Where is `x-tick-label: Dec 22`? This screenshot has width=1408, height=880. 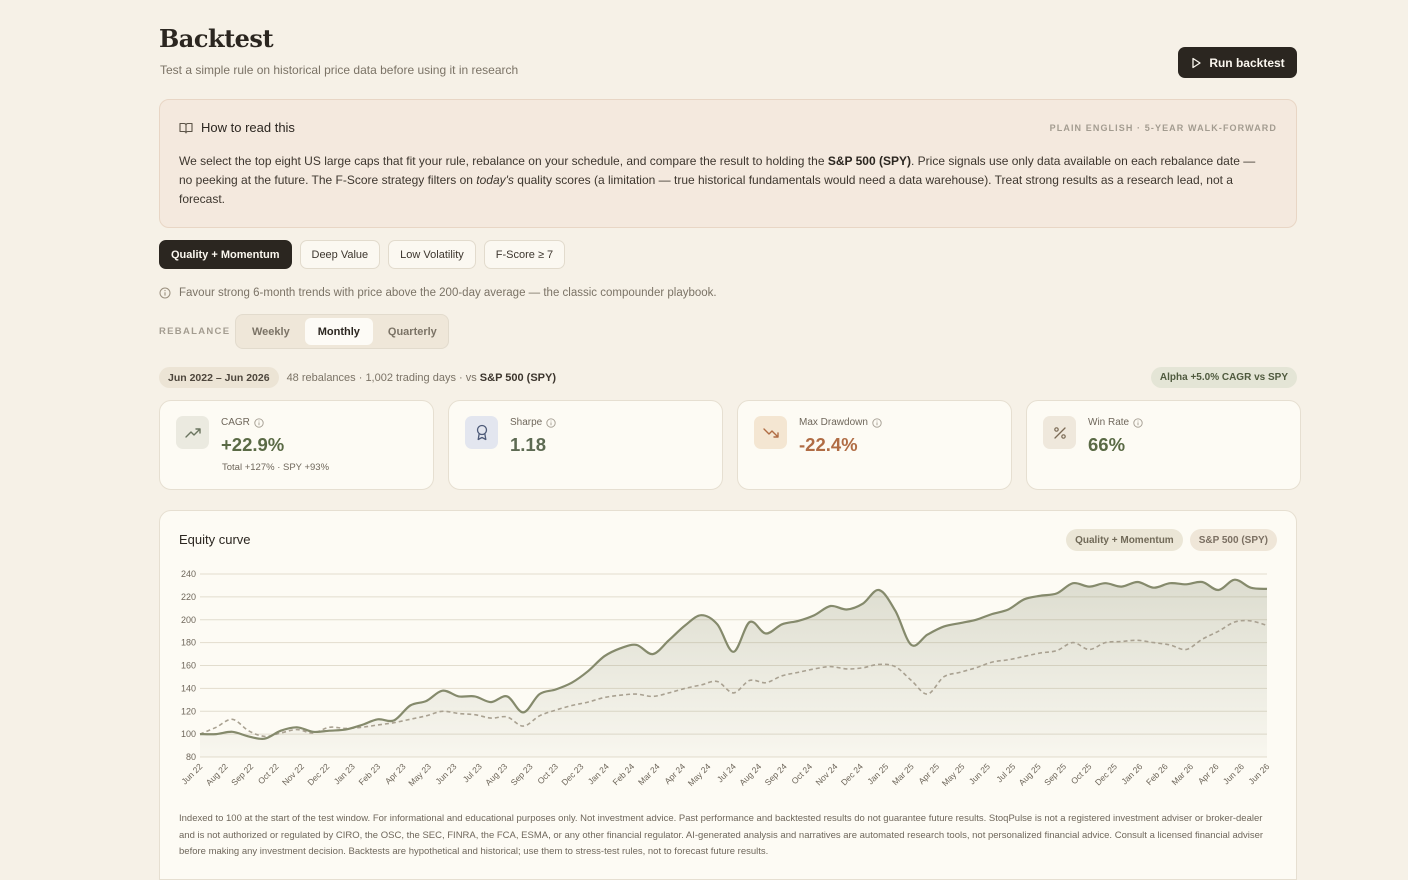 x-tick-label: Dec 22 is located at coordinates (318, 774).